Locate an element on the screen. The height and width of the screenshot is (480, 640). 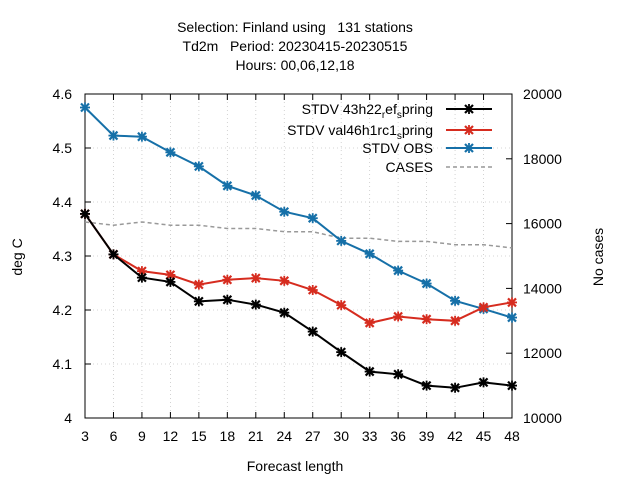
legend-label-part: ef is located at coordinates (391, 109).